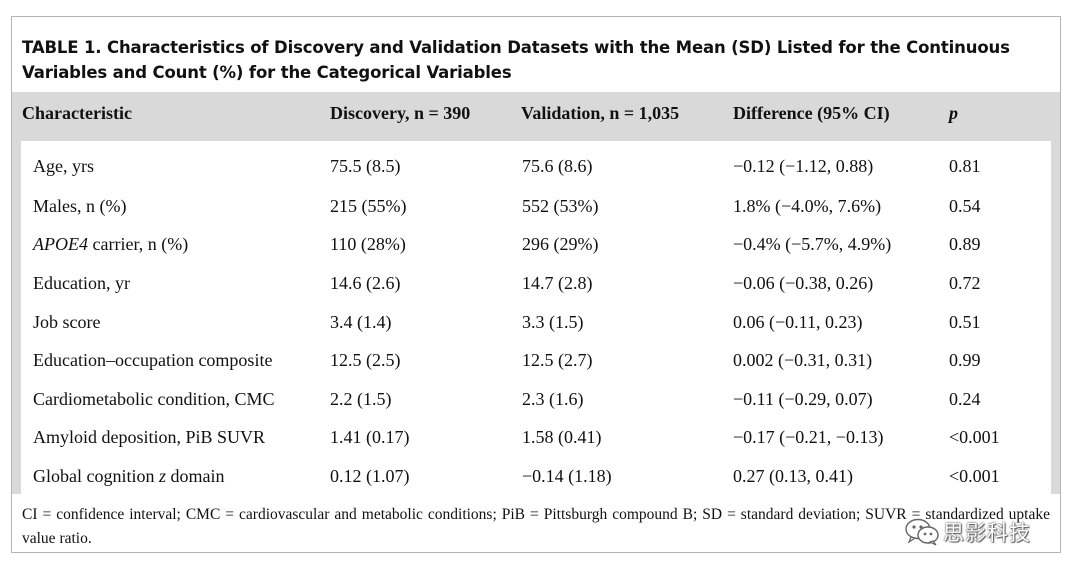 Image resolution: width=1080 pixels, height=565 pixels. Describe the element at coordinates (793, 476) in the screenshot. I see `cell-difference: 0.27 (0.13, 0.41)` at that location.